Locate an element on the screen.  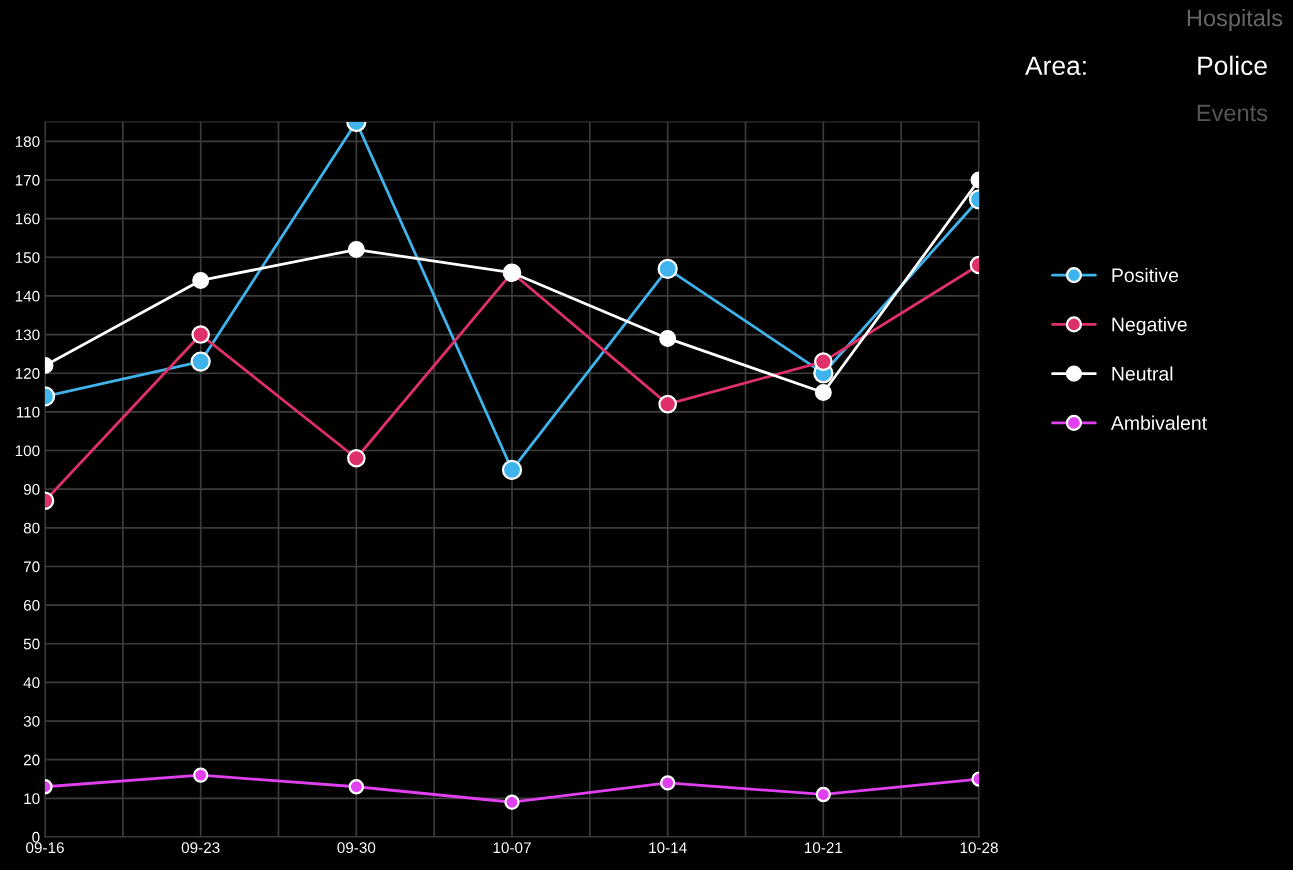
y-tick-label: 90 is located at coordinates (31, 489).